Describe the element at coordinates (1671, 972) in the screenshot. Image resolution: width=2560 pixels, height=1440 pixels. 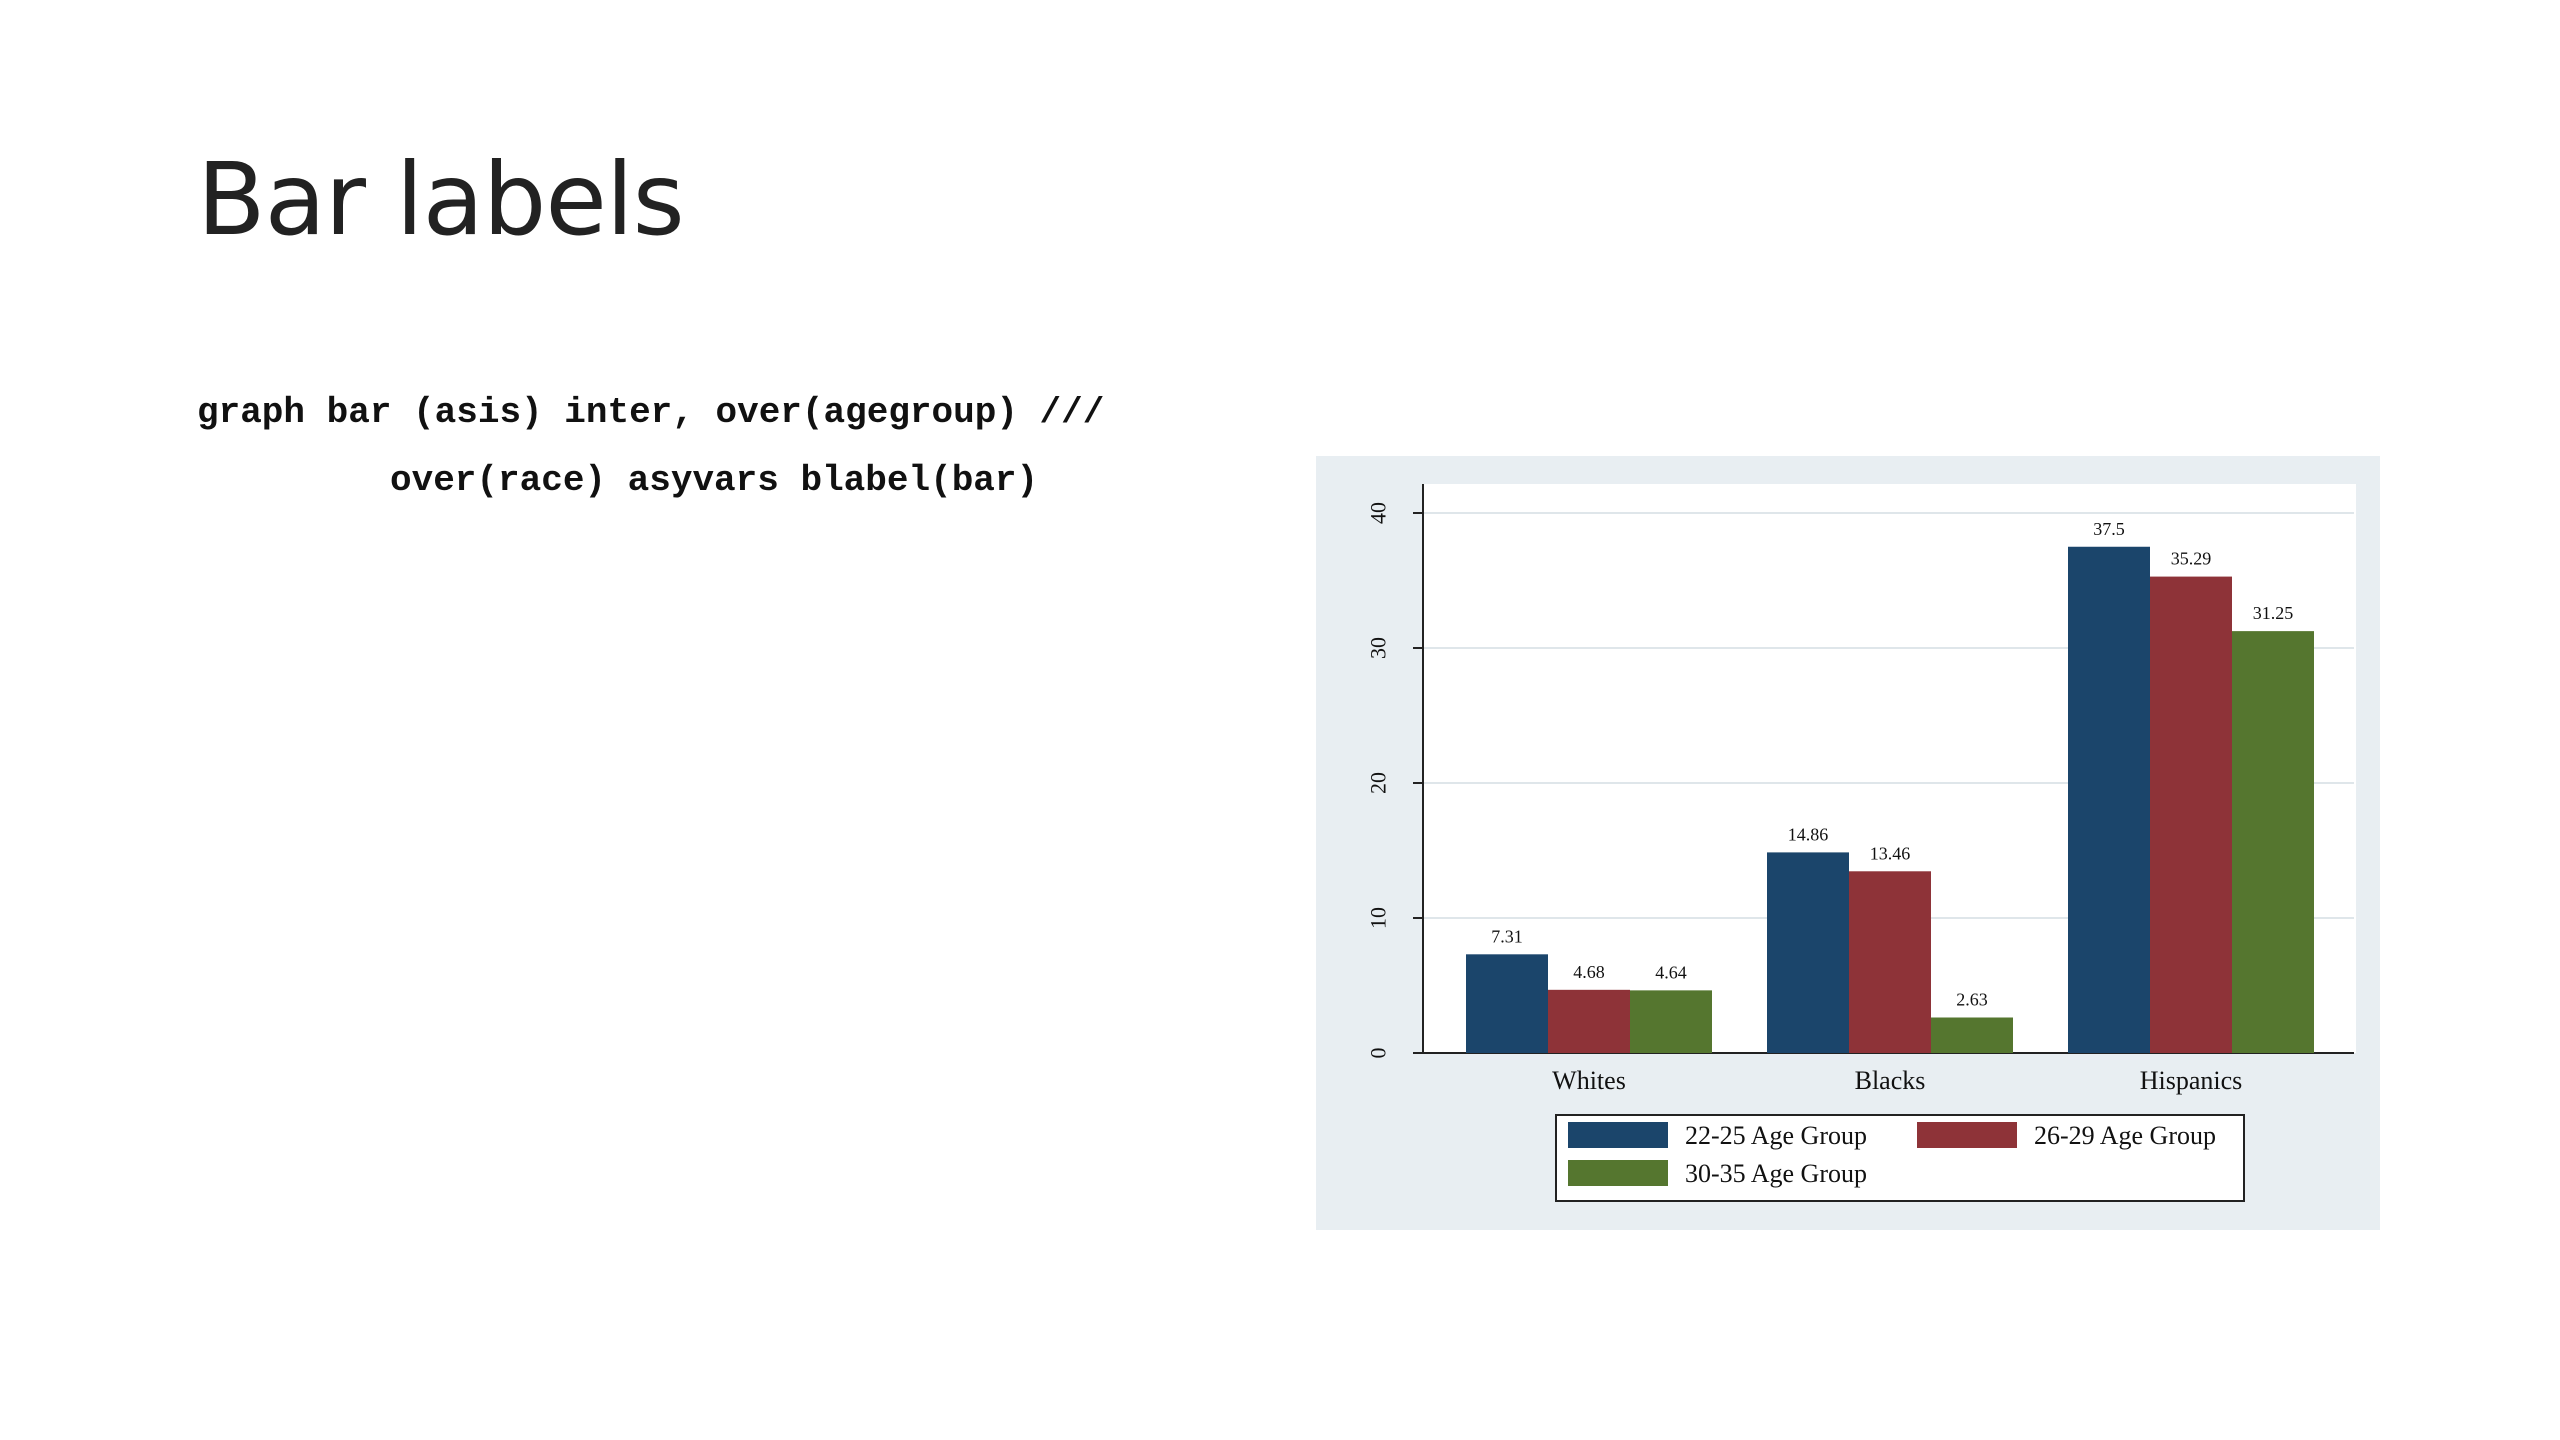
I see `bar-value-label: 4.64` at that location.